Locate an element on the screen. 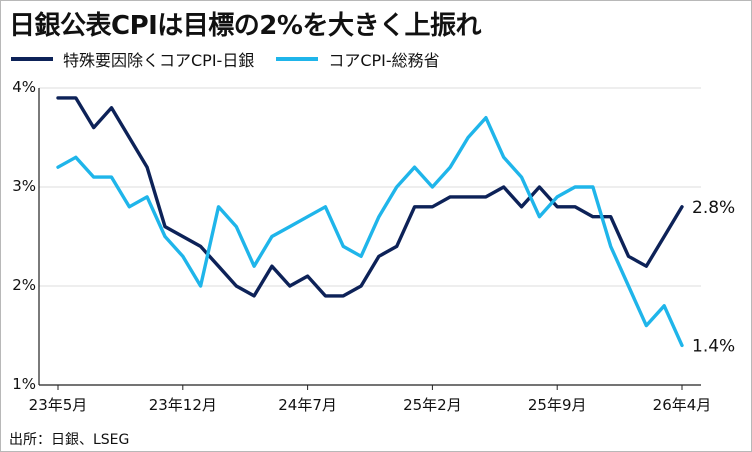 This screenshot has height=452, width=752. chart-legend: 特殊要因除くコアCPI-日銀 コアCPI-総務省 is located at coordinates (236, 59).